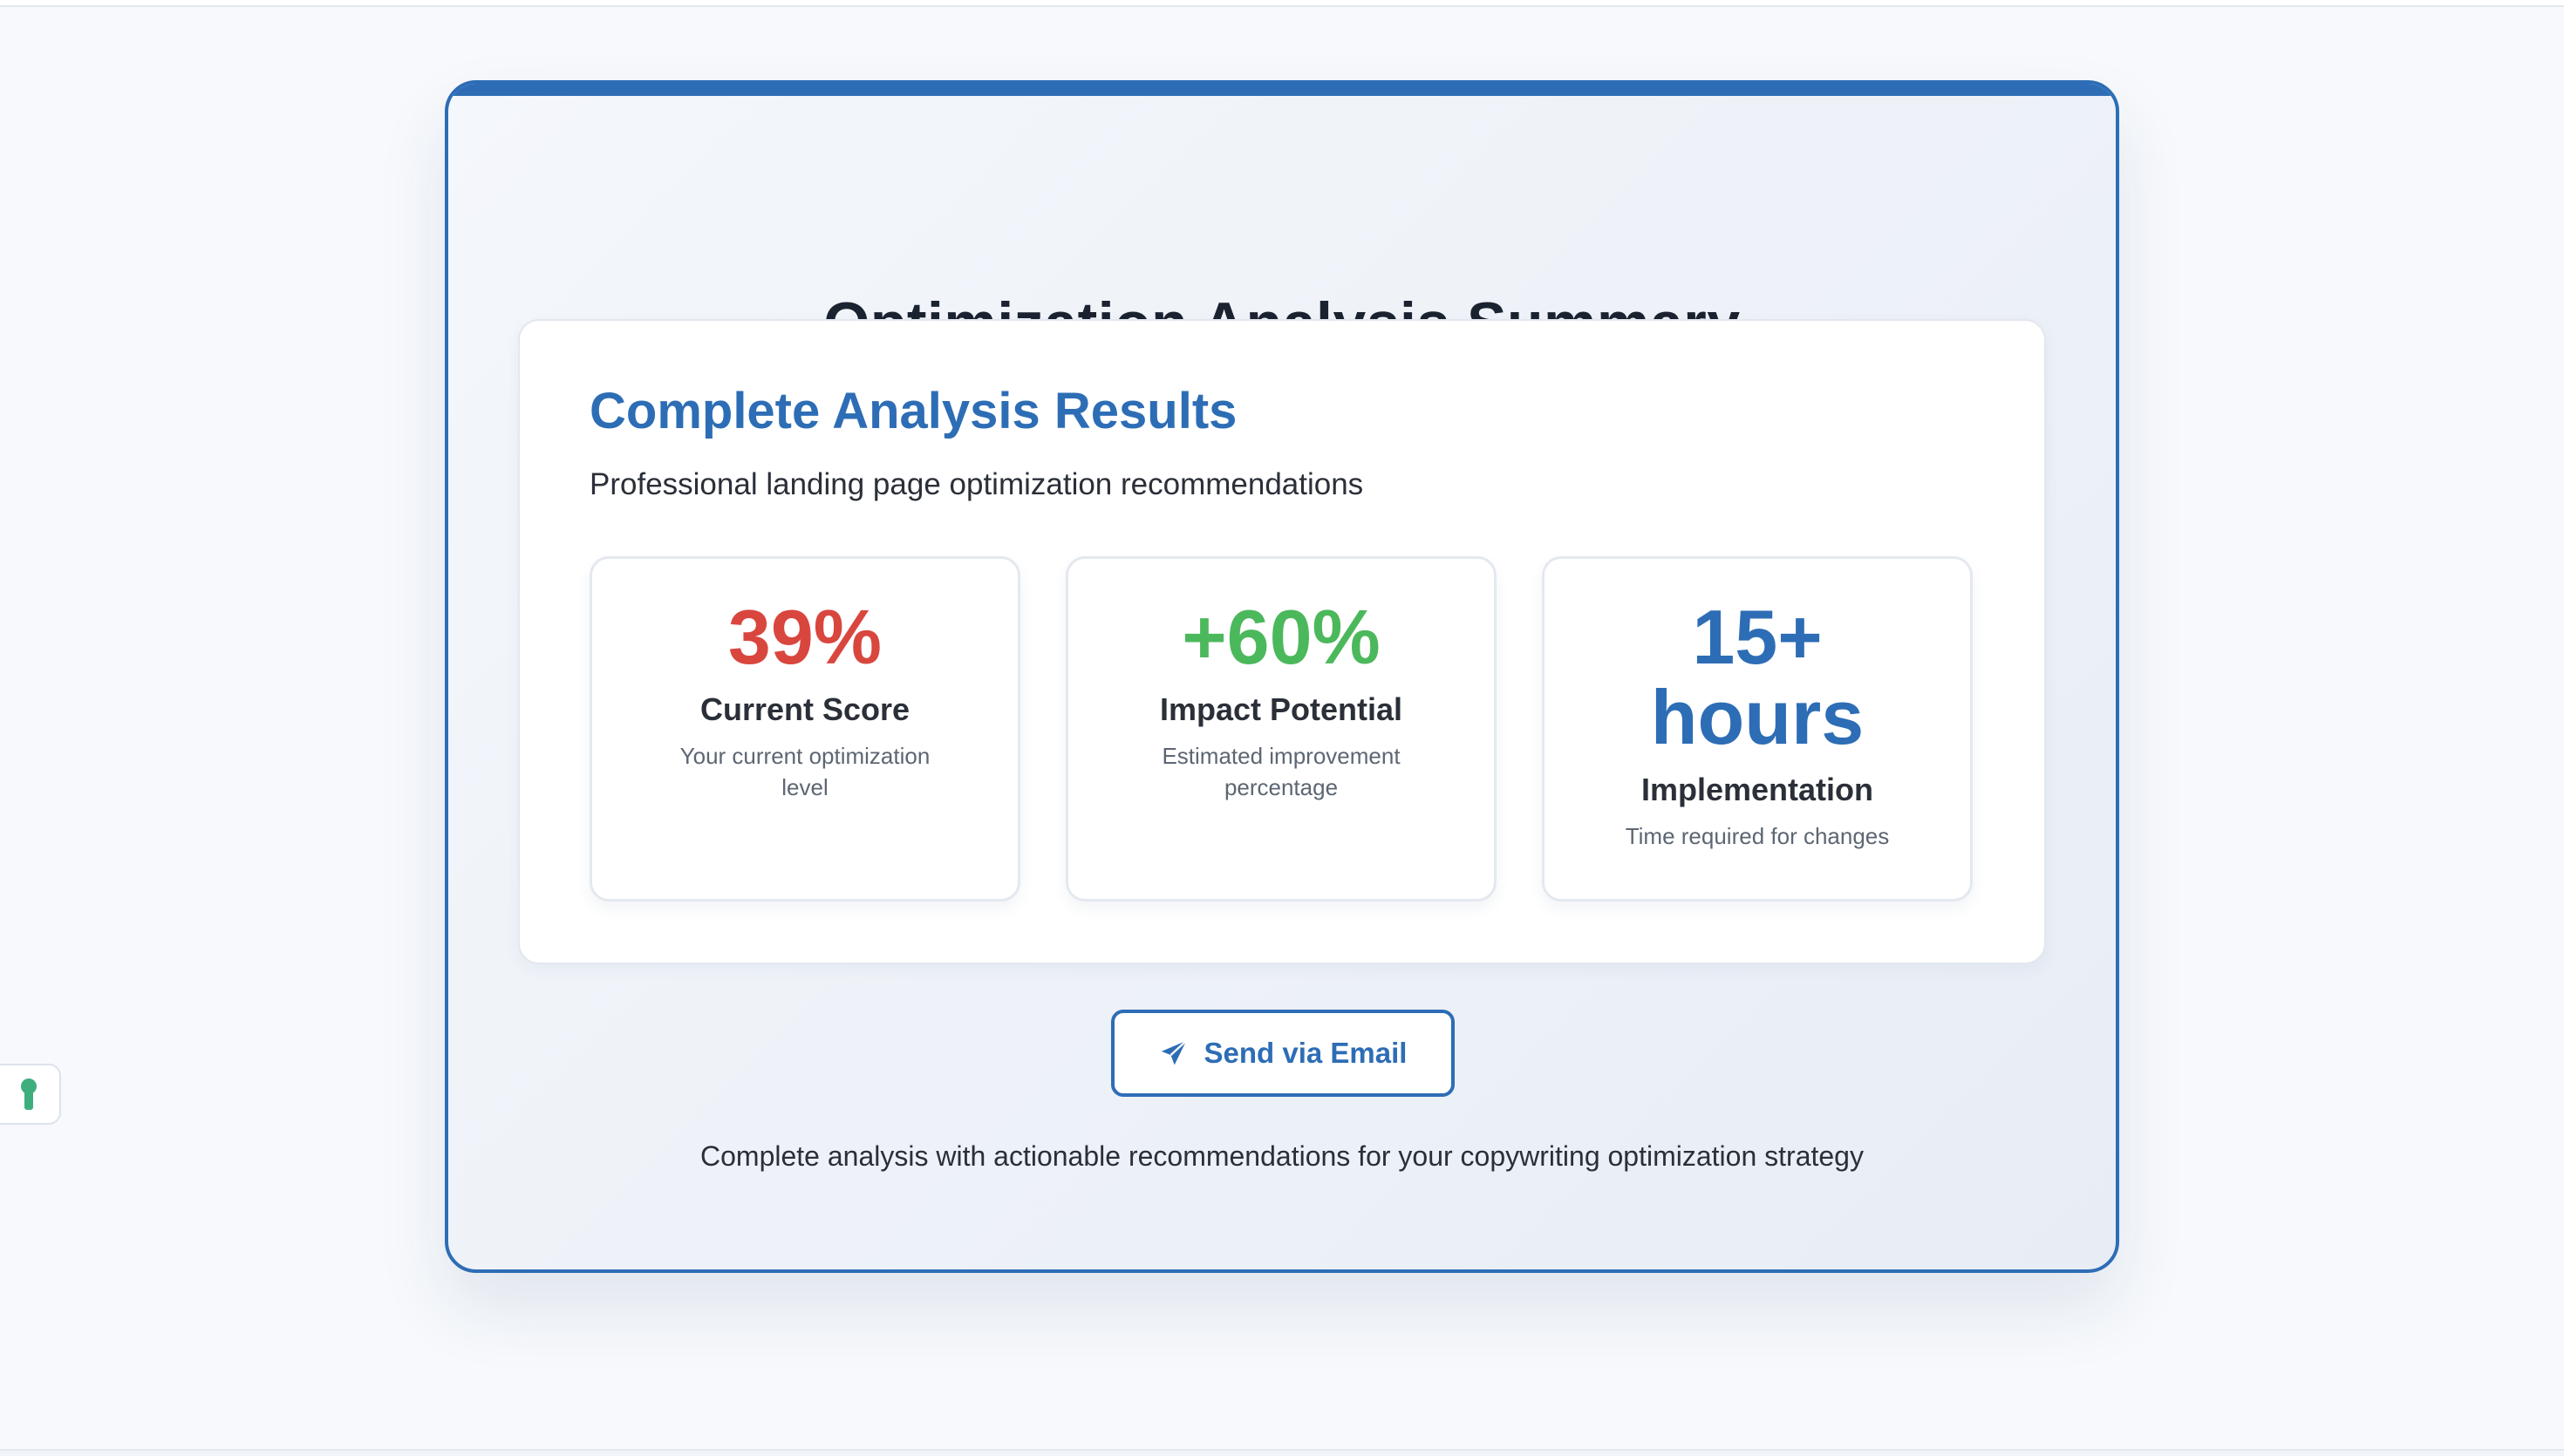 The image size is (2564, 1456). I want to click on metric-label: Current Score, so click(804, 709).